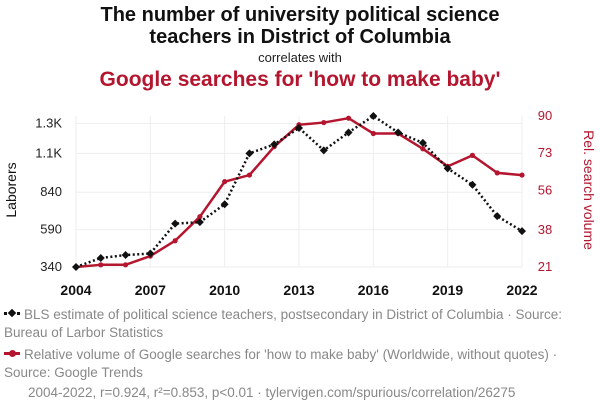  What do you see at coordinates (521, 290) in the screenshot?
I see `x-tick-label: 2022` at bounding box center [521, 290].